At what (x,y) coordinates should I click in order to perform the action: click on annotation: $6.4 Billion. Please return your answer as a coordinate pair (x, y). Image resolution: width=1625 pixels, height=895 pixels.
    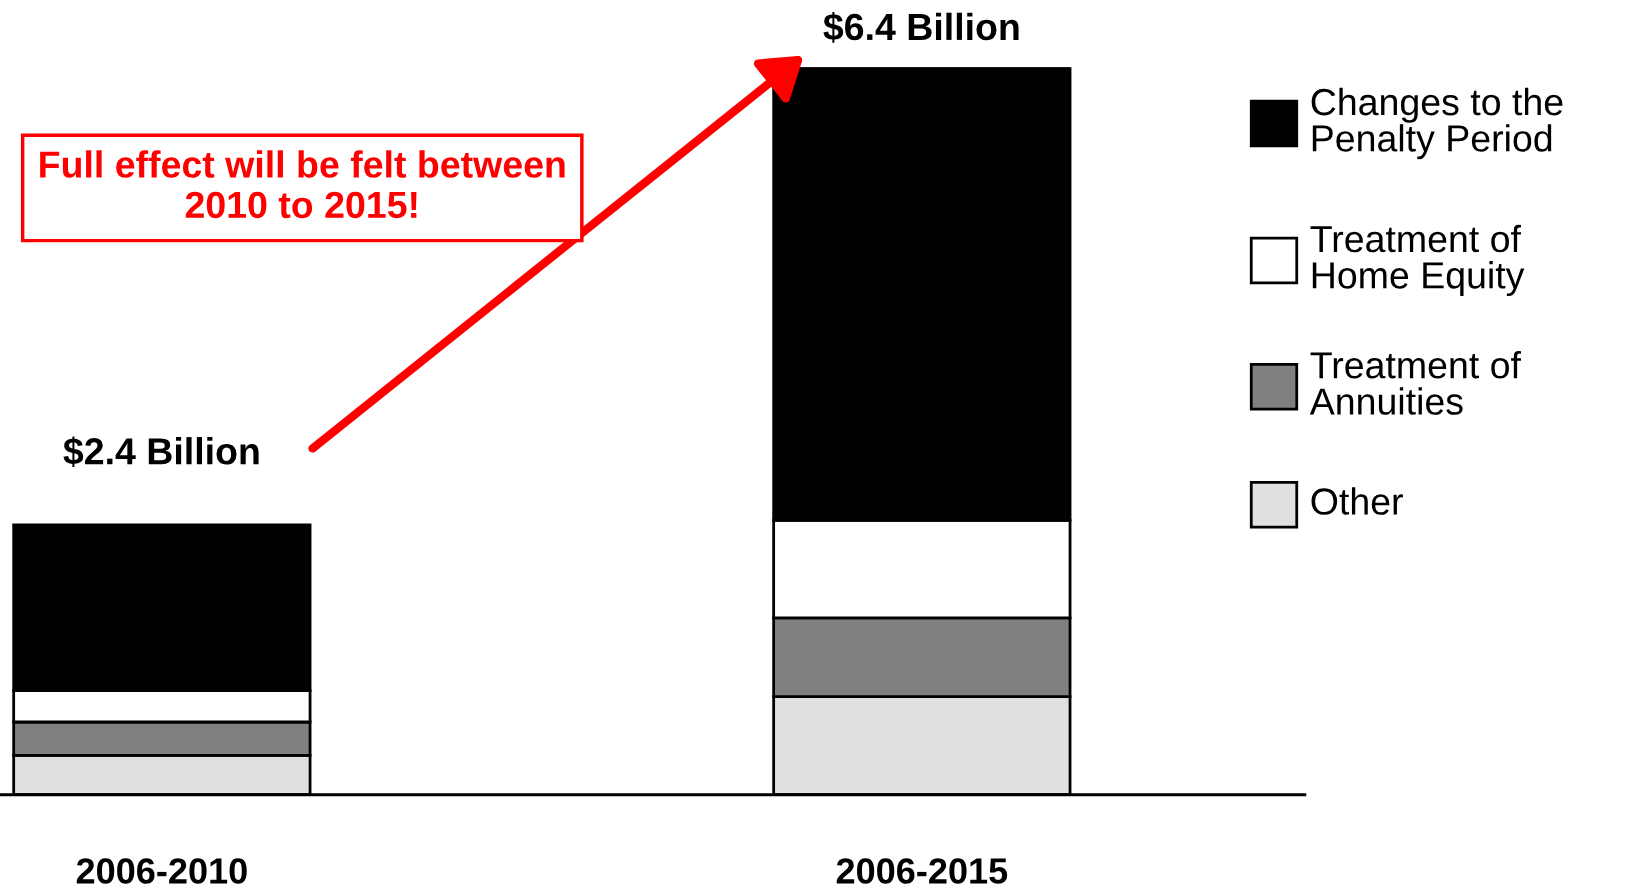
    Looking at the image, I should click on (921, 27).